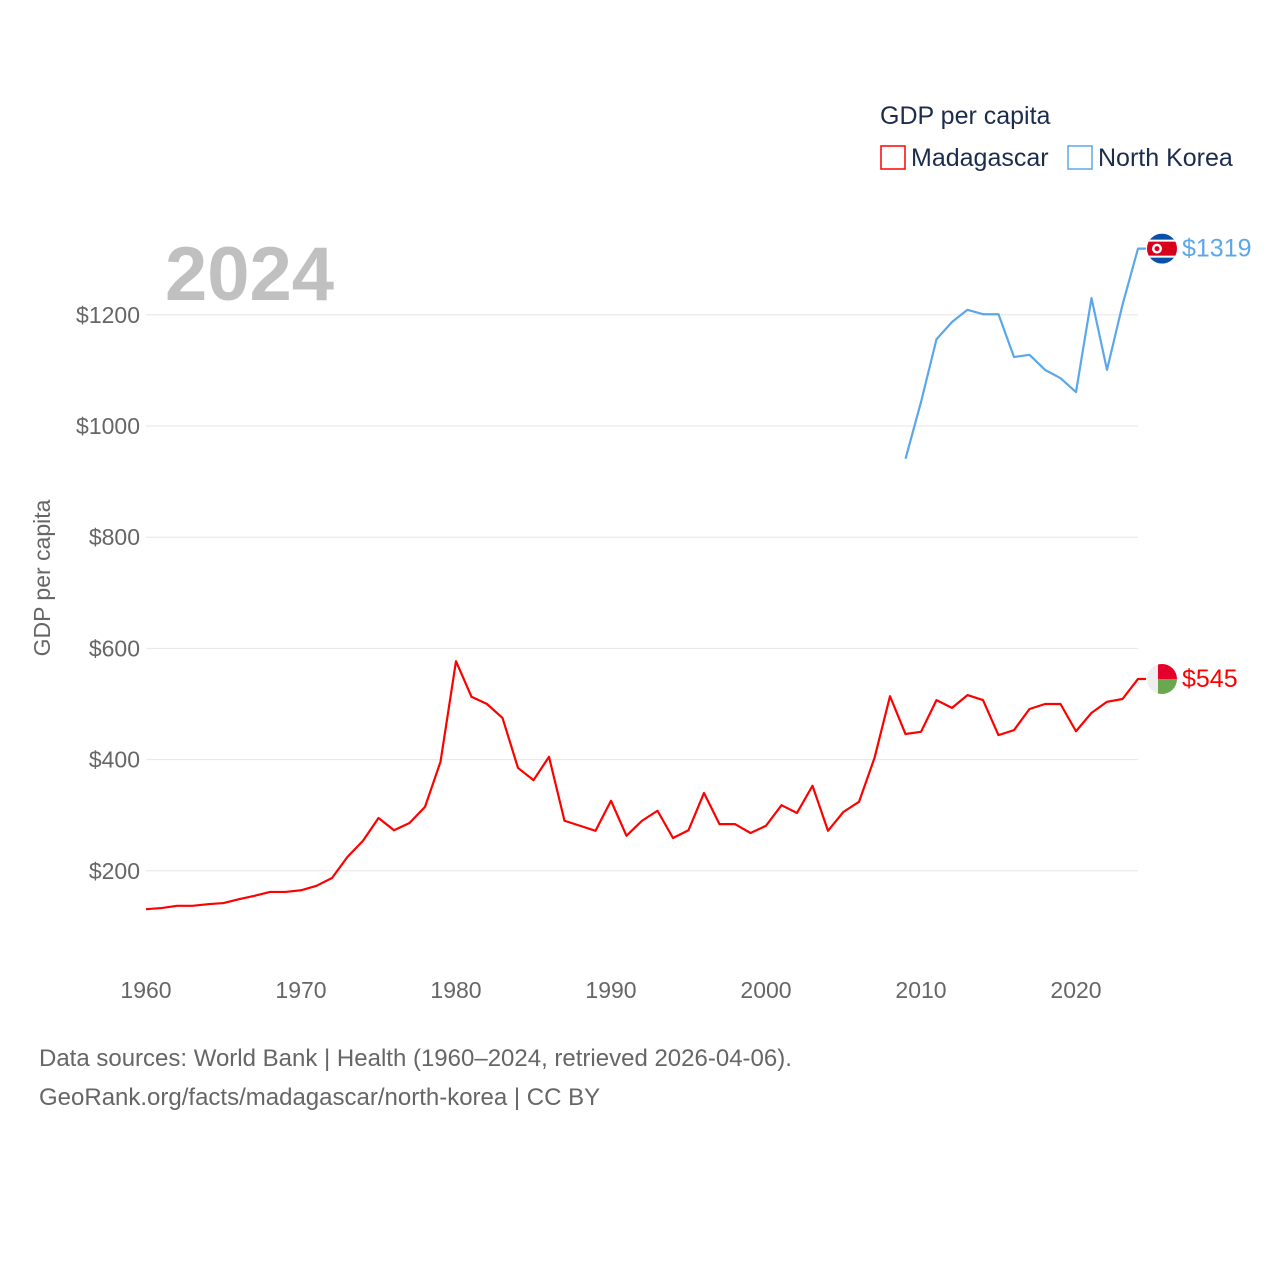 This screenshot has height=1280, width=1280. What do you see at coordinates (1165, 158) in the screenshot?
I see `legend-label: North Korea` at bounding box center [1165, 158].